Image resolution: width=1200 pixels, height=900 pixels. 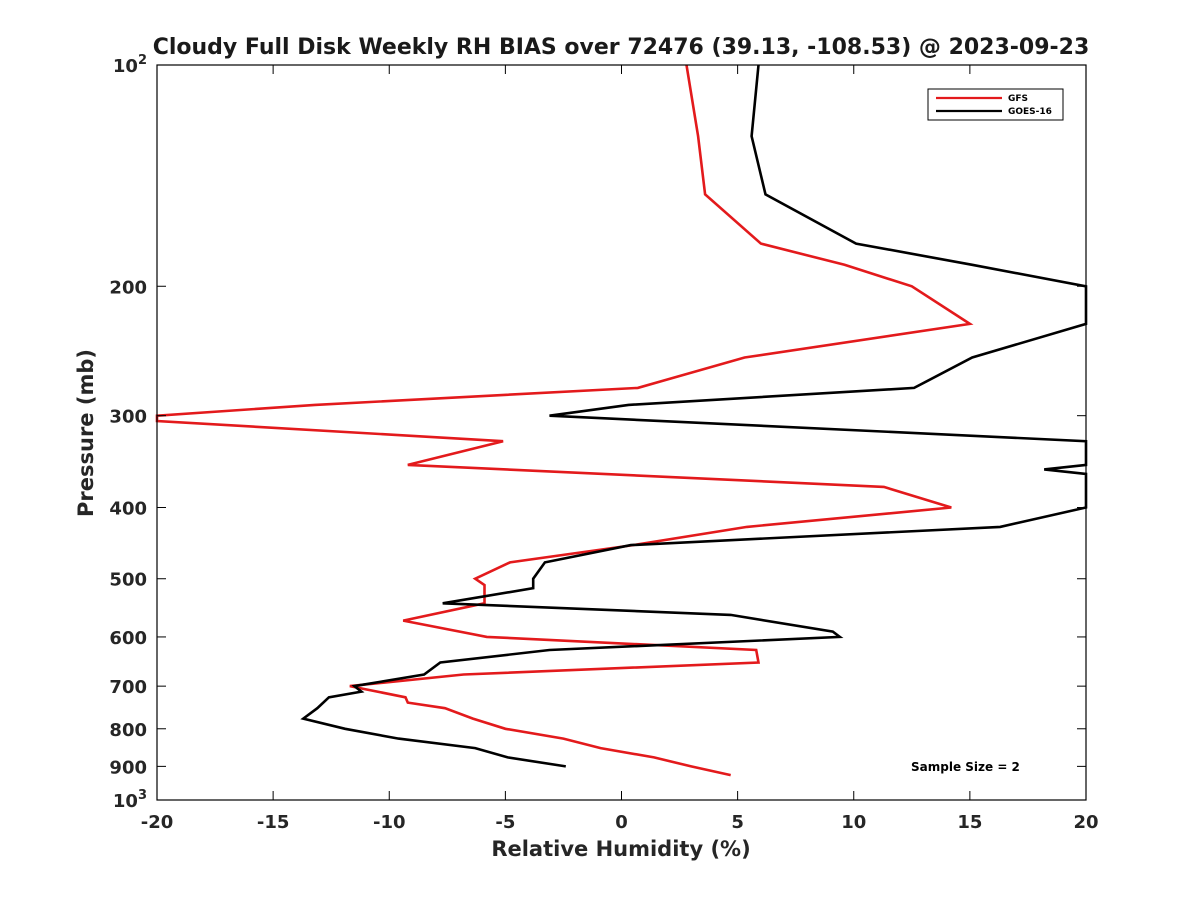 What do you see at coordinates (1018, 99) in the screenshot?
I see `legend-label: GFS` at bounding box center [1018, 99].